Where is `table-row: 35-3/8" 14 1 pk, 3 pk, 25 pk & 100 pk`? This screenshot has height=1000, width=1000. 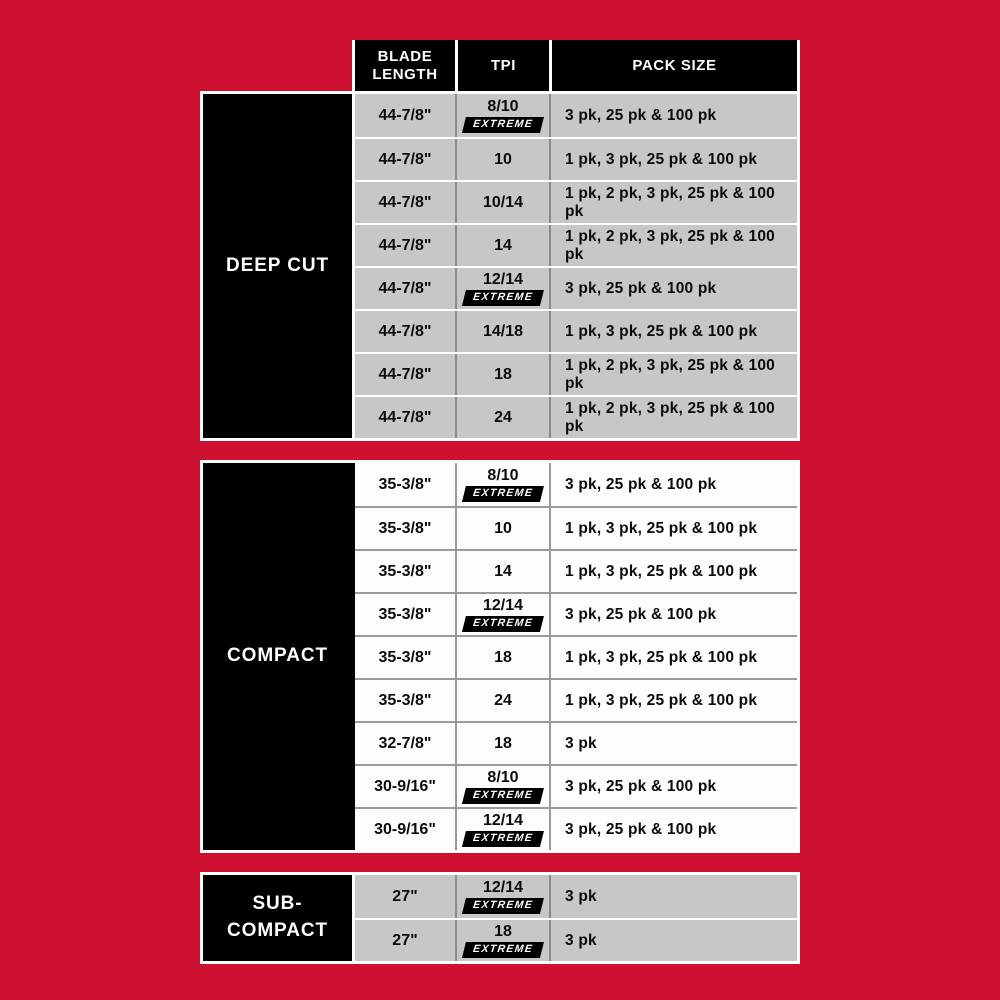 table-row: 35-3/8" 14 1 pk, 3 pk, 25 pk & 100 pk is located at coordinates (576, 570).